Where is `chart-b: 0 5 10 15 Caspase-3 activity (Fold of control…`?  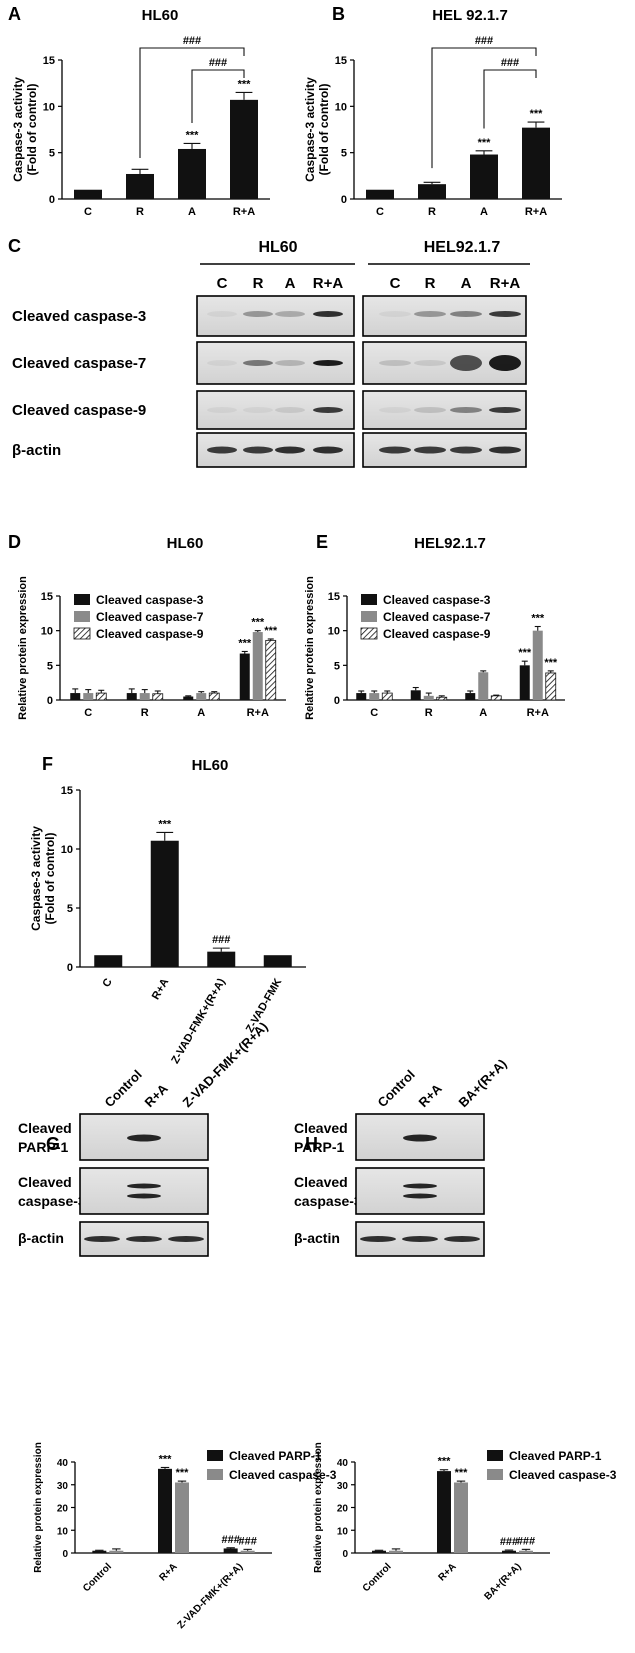 chart-b: 0 5 10 15 Caspase-3 activity (Fold of control… is located at coordinates (432, 126).